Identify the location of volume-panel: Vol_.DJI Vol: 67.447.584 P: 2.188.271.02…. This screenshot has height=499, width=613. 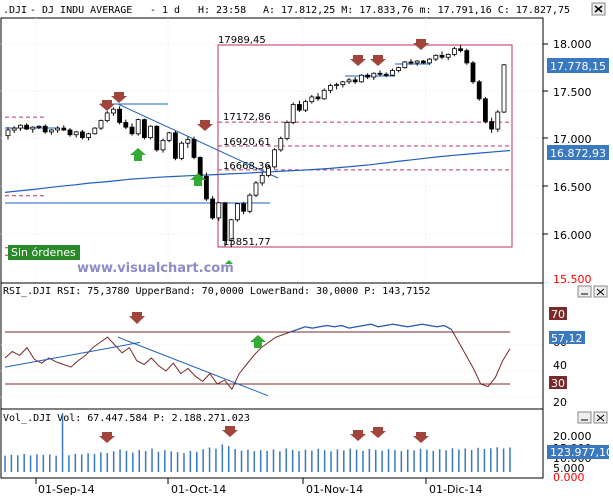
(304, 443).